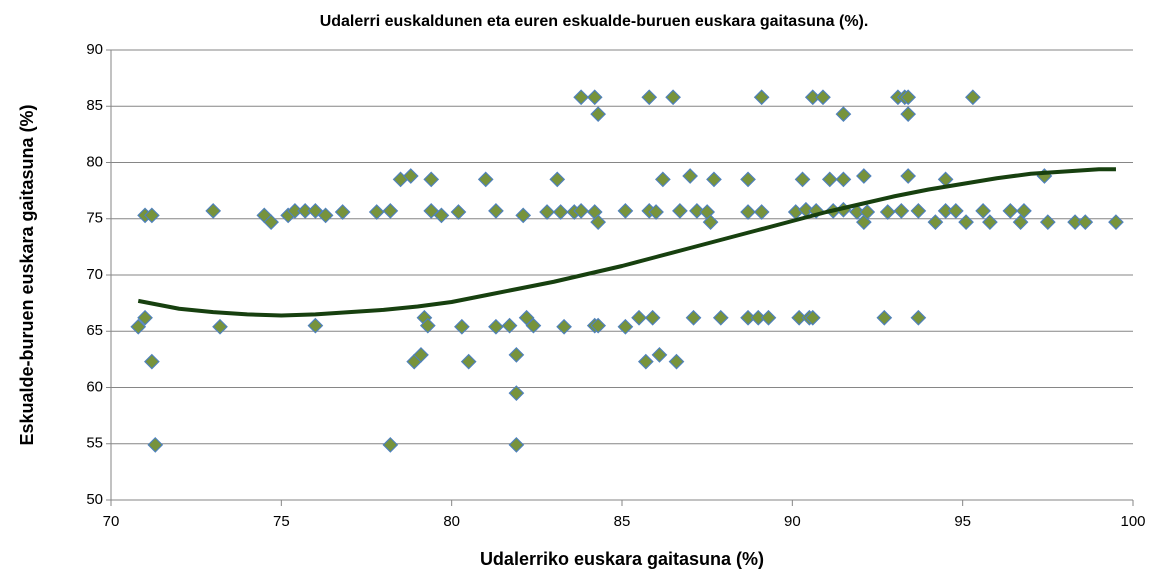  What do you see at coordinates (1132, 521) in the screenshot?
I see `x-tick-label: 100` at bounding box center [1132, 521].